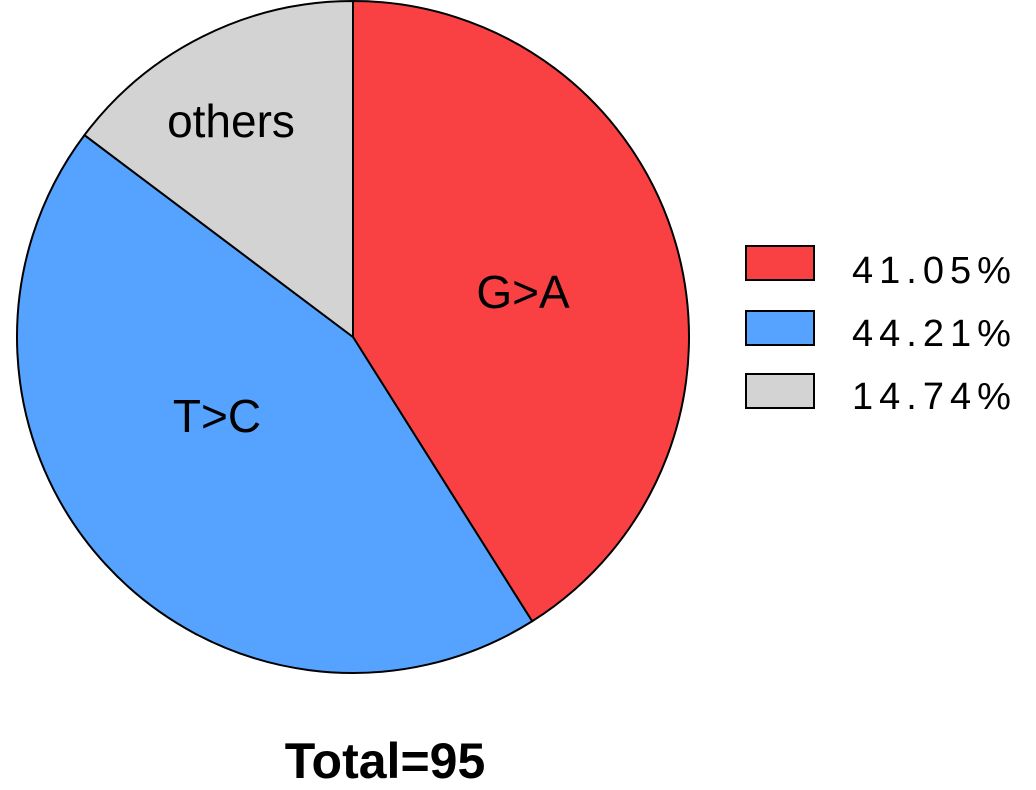  What do you see at coordinates (934, 271) in the screenshot?
I see `legend-label-g-a: 41.05%` at bounding box center [934, 271].